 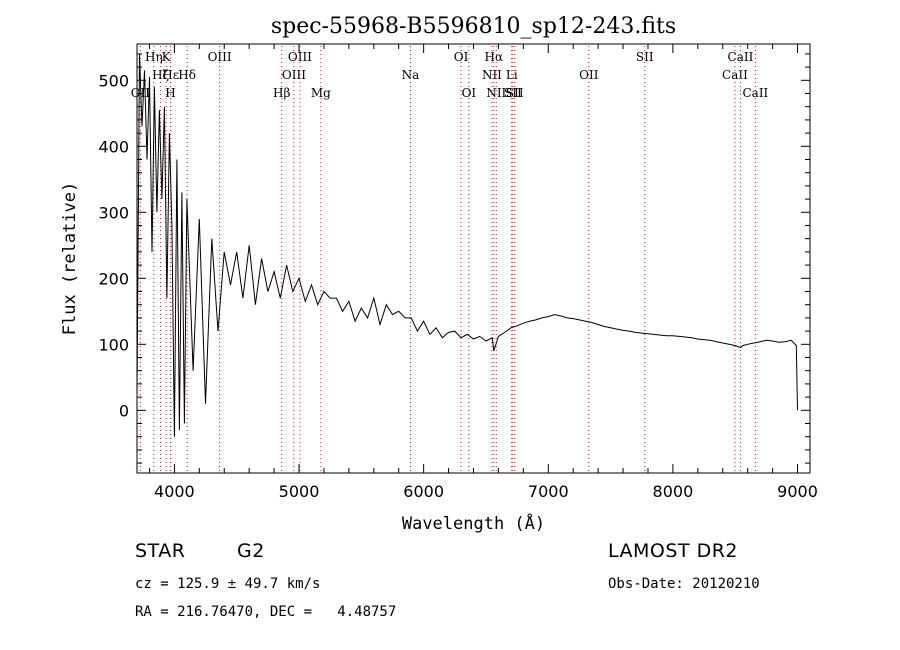 What do you see at coordinates (113, 212) in the screenshot?
I see `y-tick-label: 300` at bounding box center [113, 212].